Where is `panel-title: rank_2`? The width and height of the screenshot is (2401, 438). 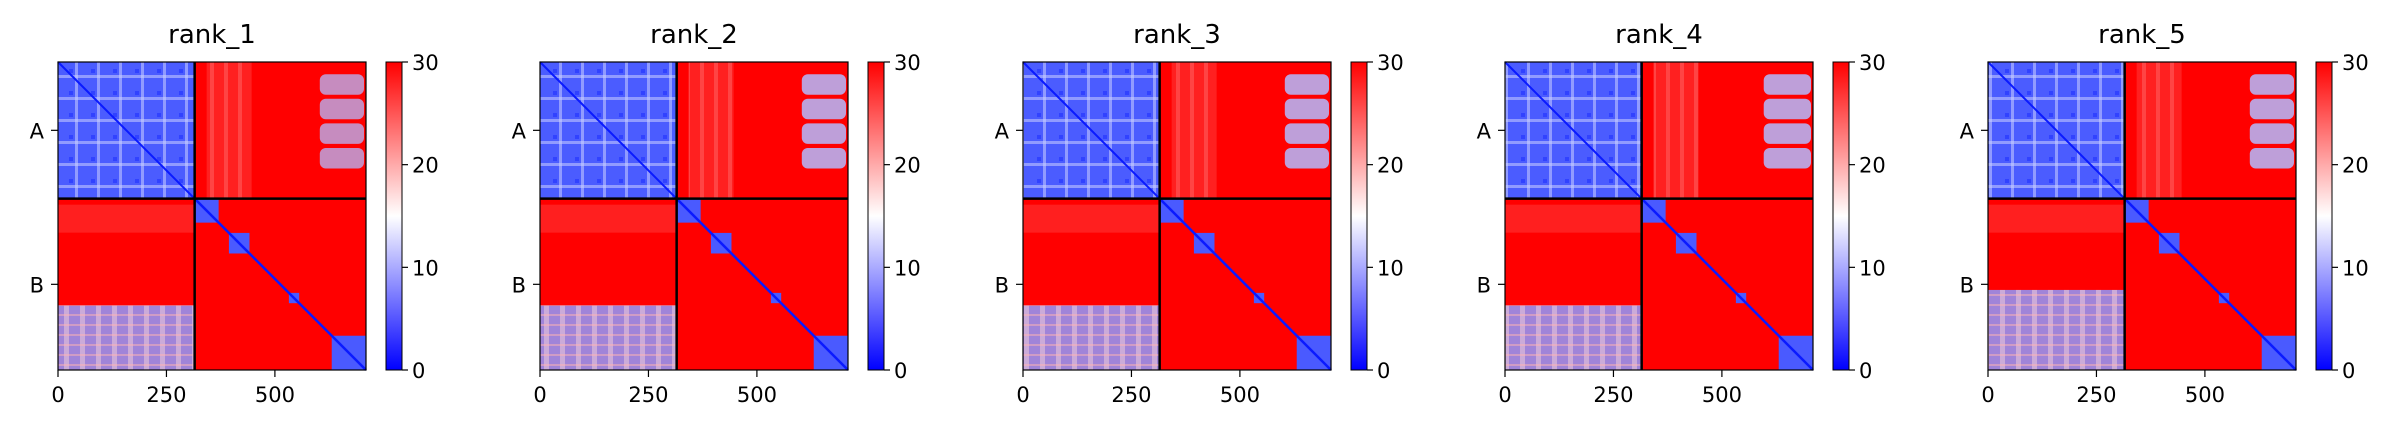
panel-title: rank_2 is located at coordinates (694, 35).